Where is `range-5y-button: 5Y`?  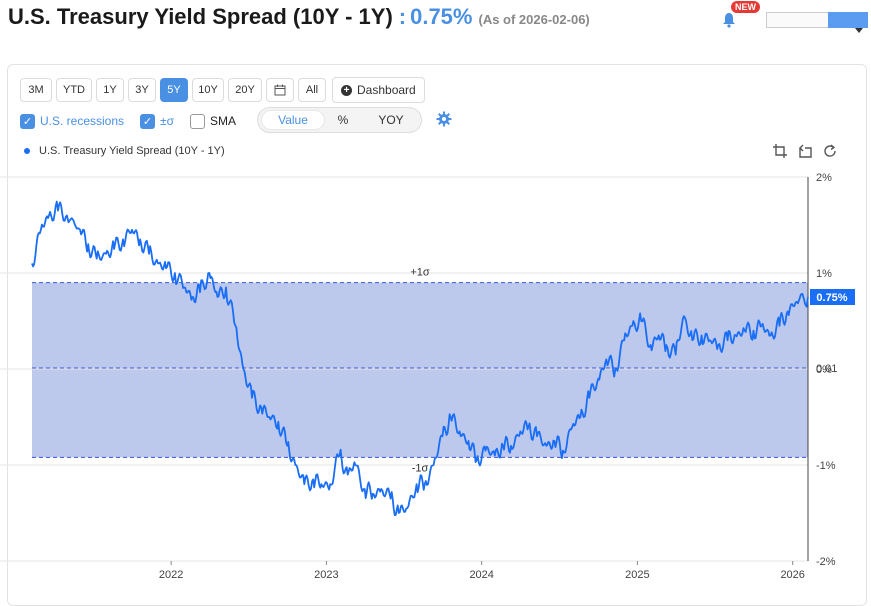 range-5y-button: 5Y is located at coordinates (174, 90).